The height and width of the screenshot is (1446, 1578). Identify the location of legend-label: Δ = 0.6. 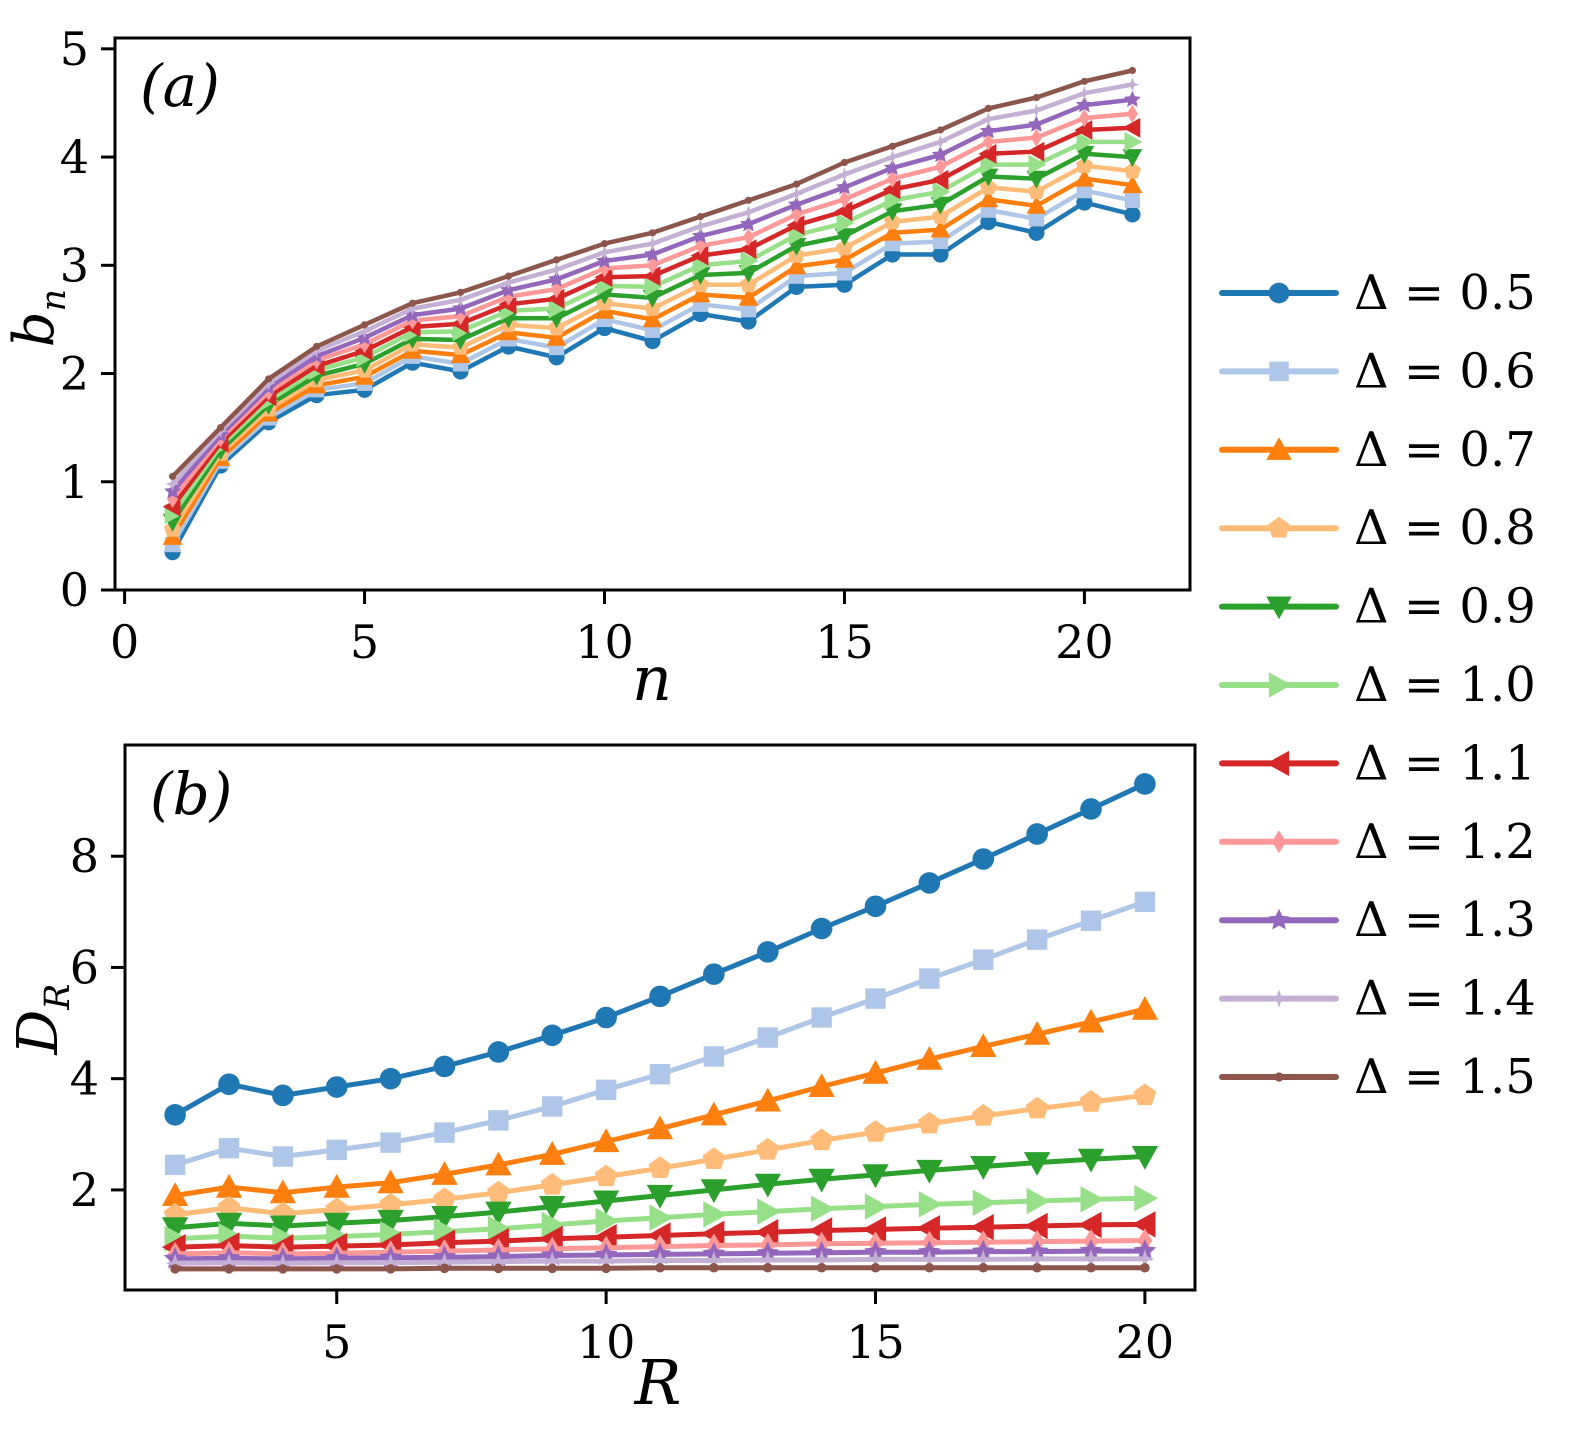
(1445, 371).